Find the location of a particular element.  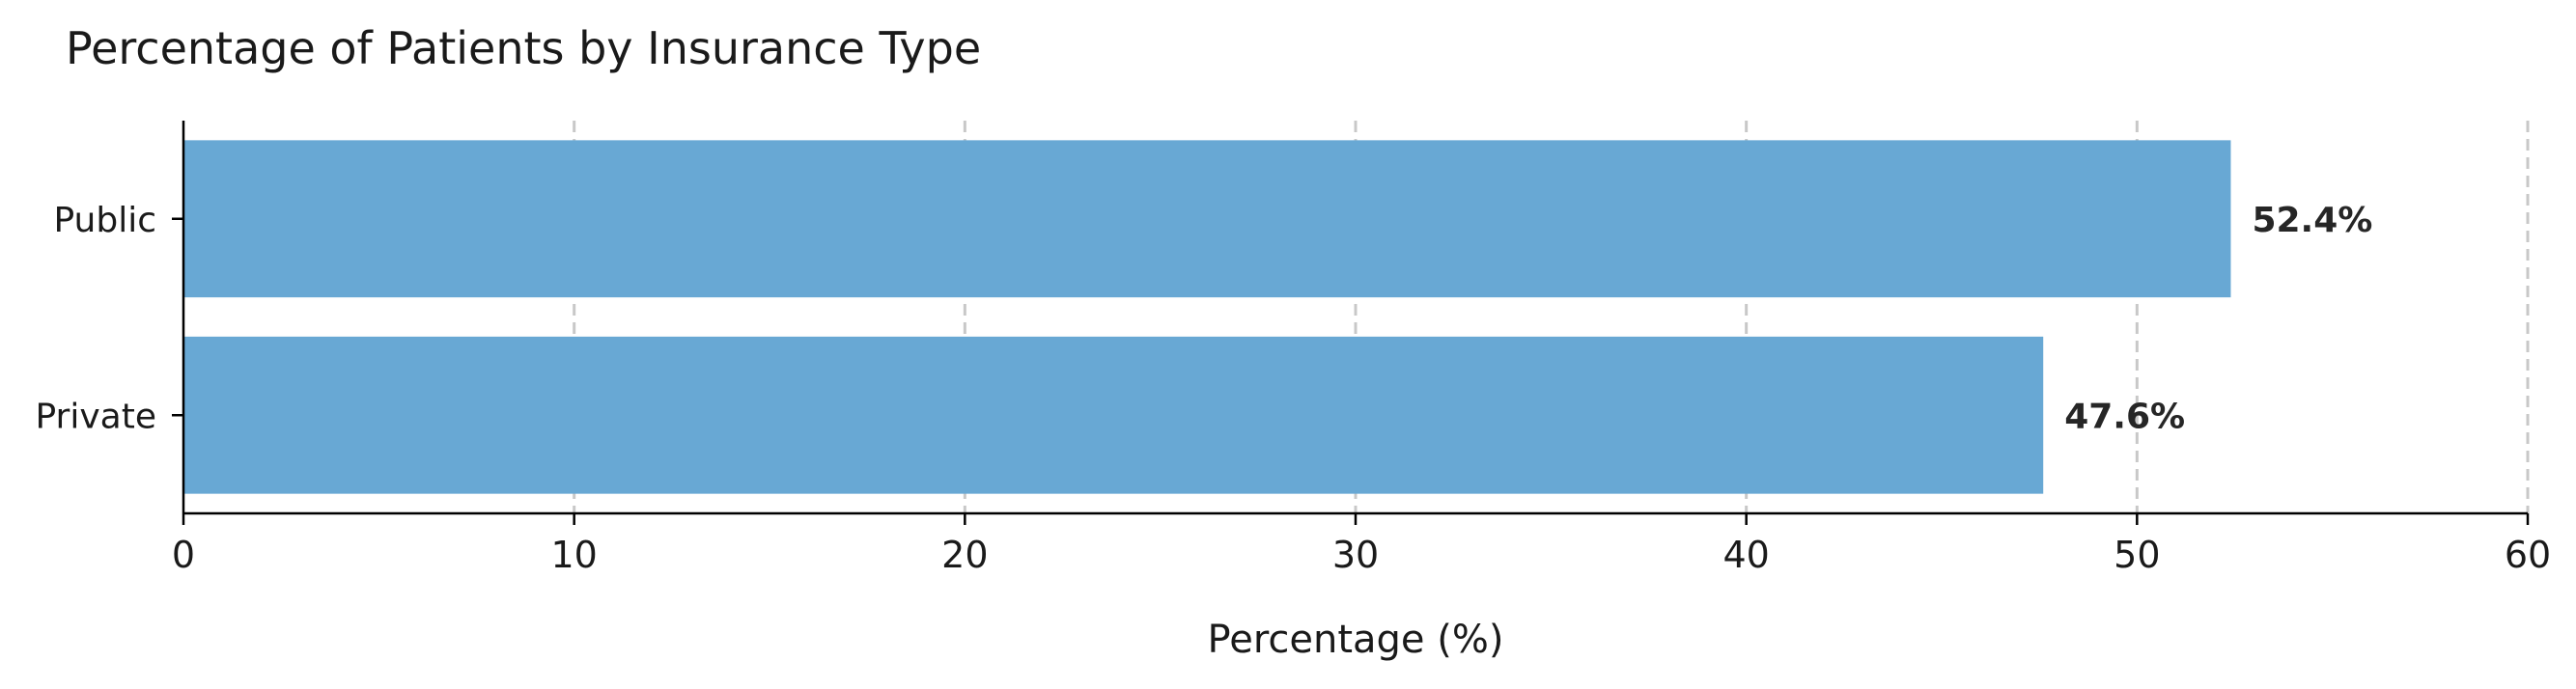

x-tick-label-30: 30 is located at coordinates (1356, 555).